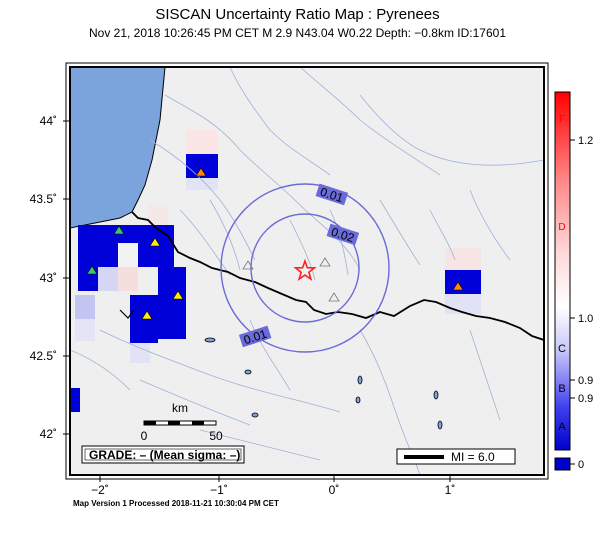 This screenshot has height=543, width=595. What do you see at coordinates (180, 408) in the screenshot?
I see `scale-unit: km` at bounding box center [180, 408].